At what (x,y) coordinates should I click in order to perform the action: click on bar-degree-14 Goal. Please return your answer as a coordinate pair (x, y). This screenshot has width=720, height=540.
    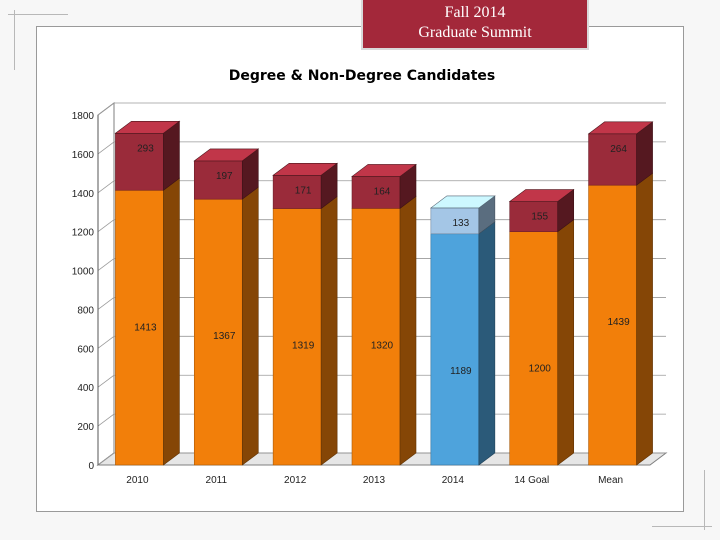
    Looking at the image, I should click on (534, 348).